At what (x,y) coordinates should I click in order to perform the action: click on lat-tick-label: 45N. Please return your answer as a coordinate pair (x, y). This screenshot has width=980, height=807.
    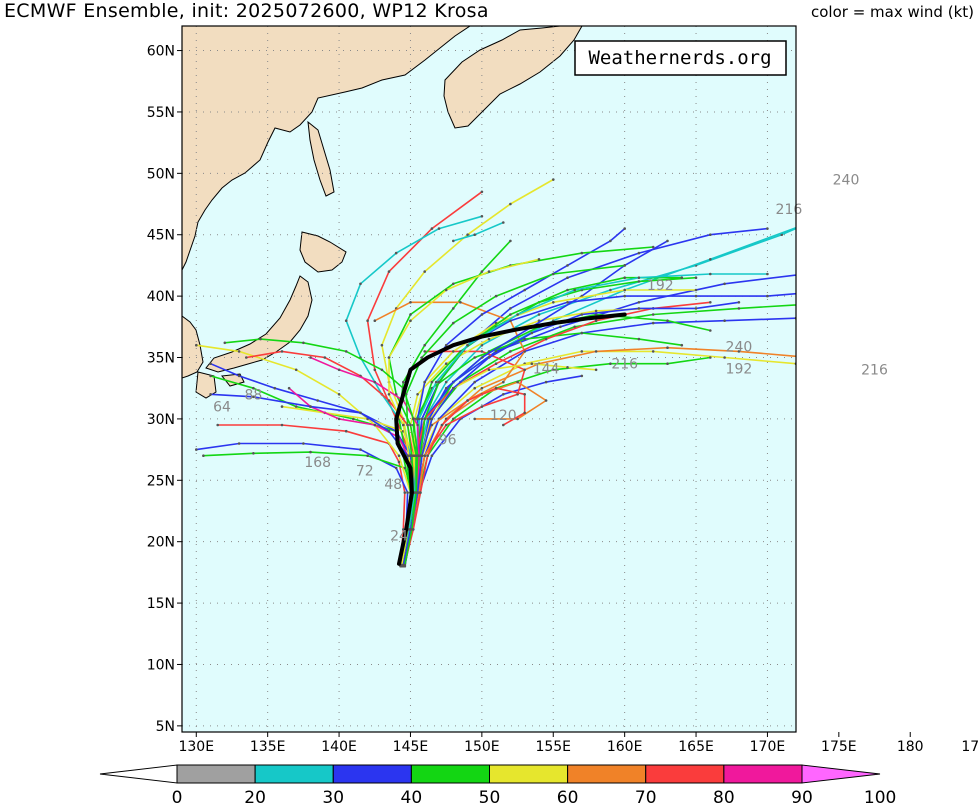
    Looking at the image, I should click on (161, 236).